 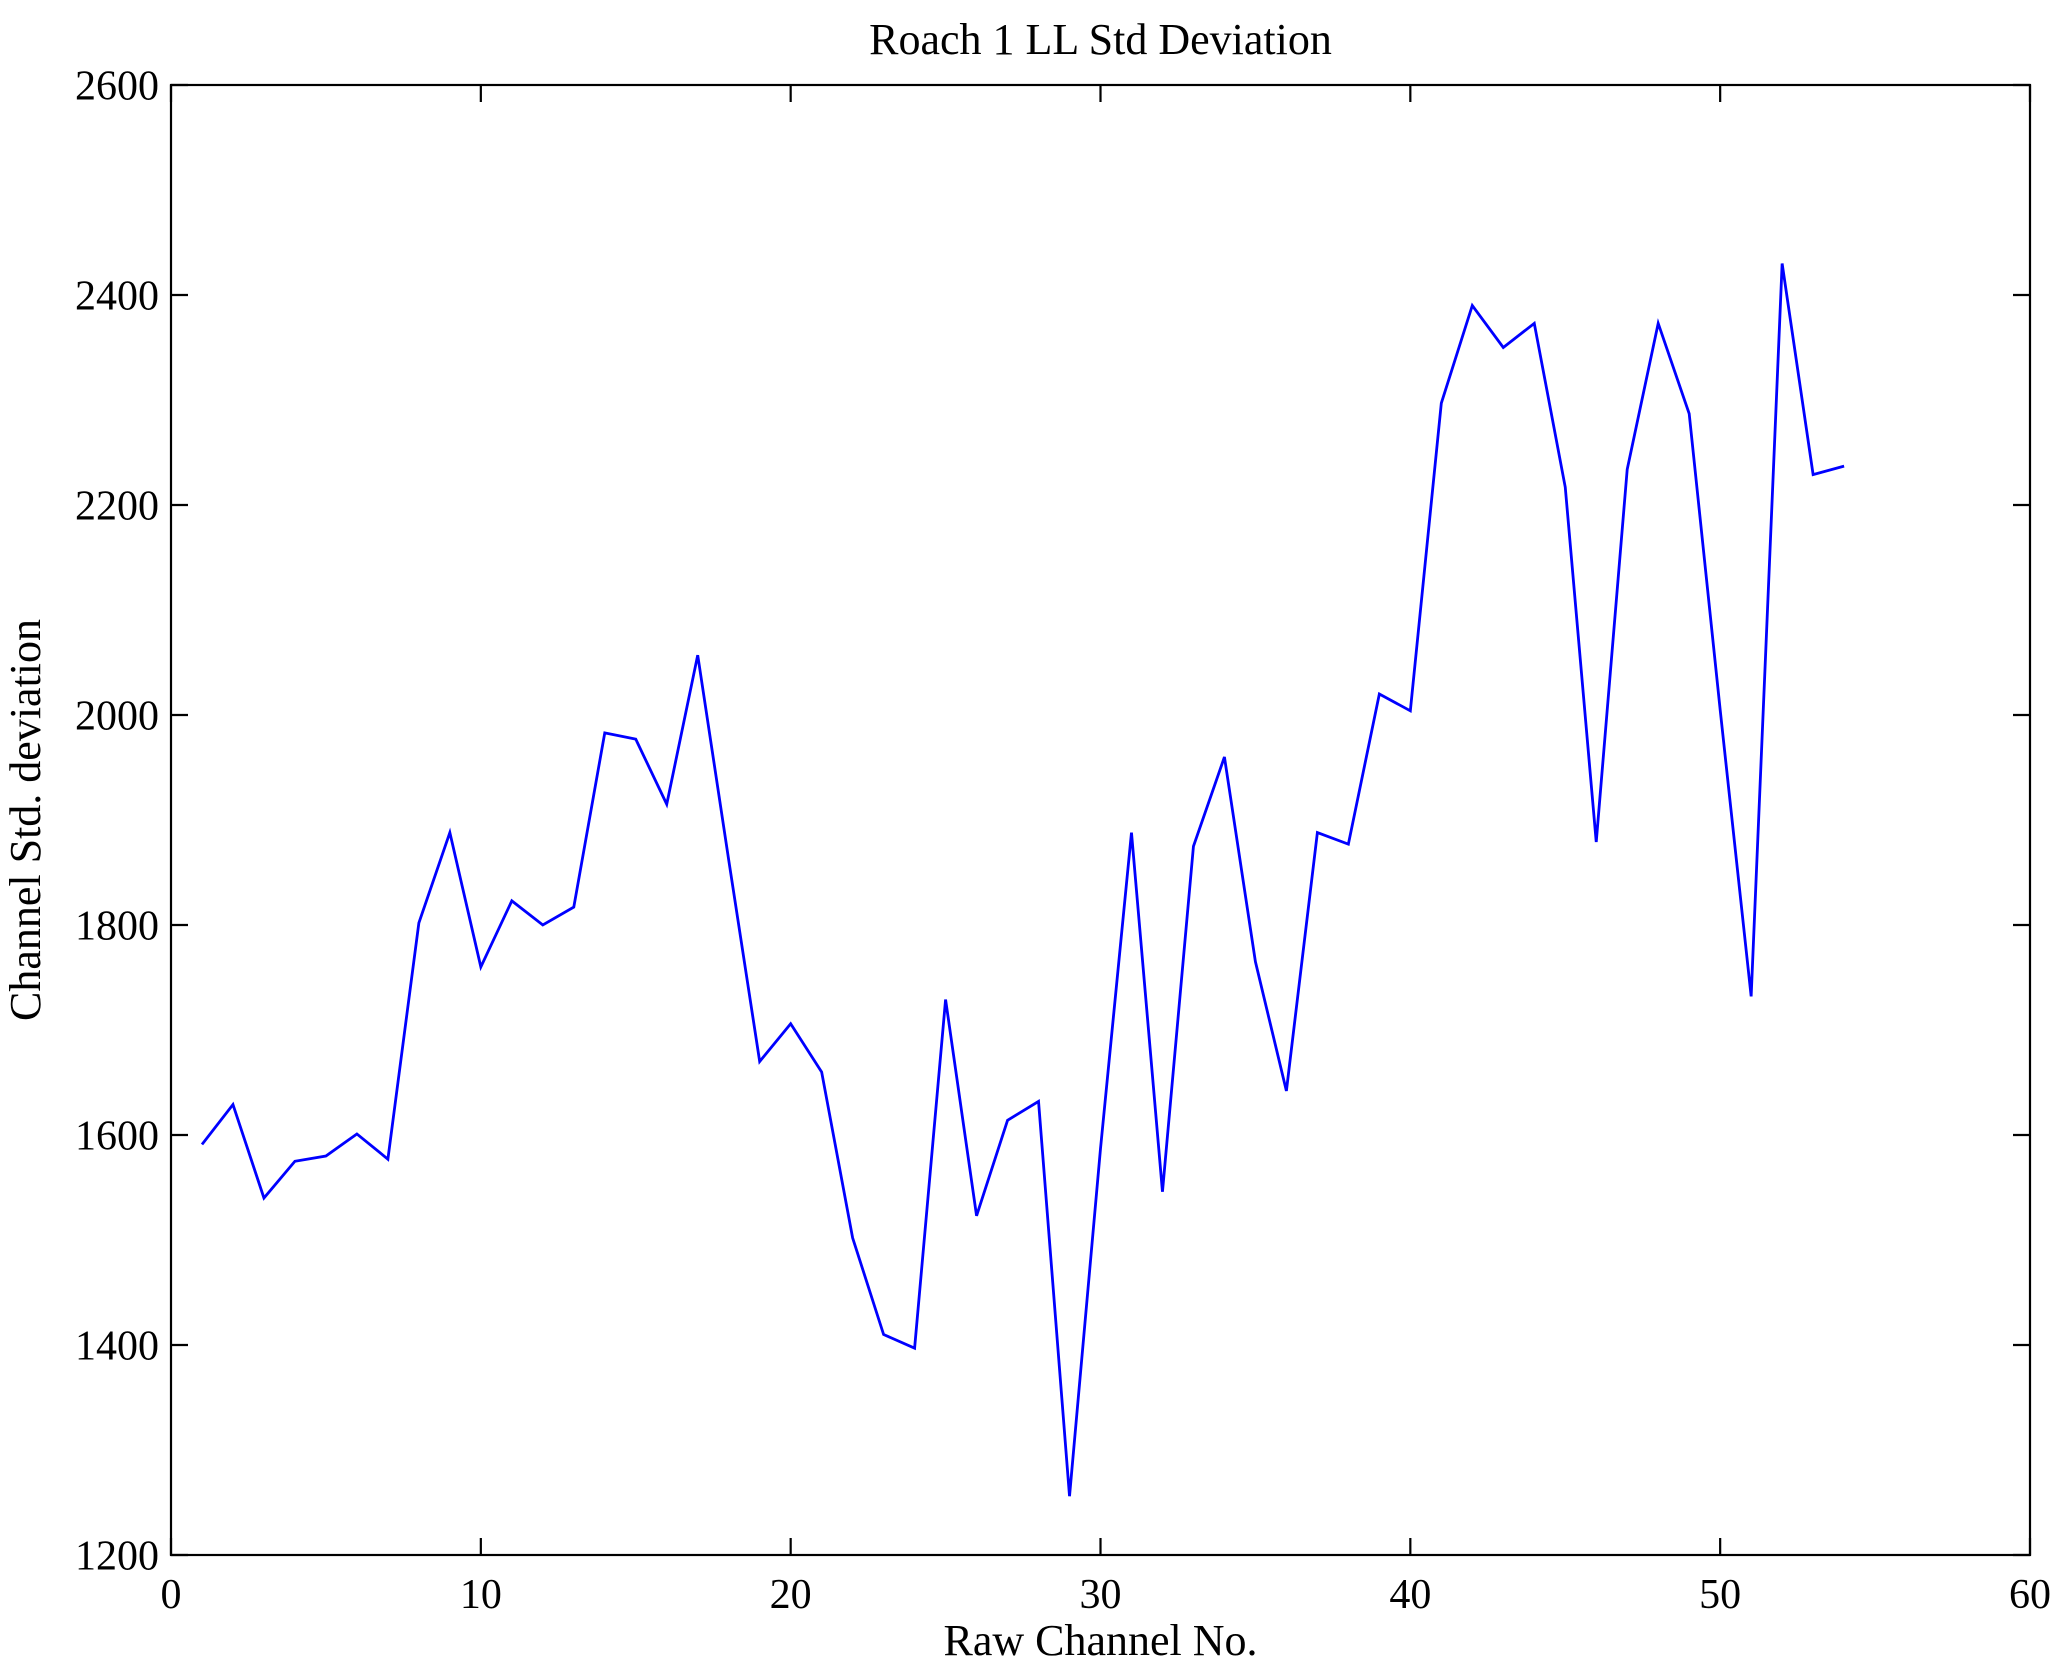 I want to click on y-tick-label: 2400, so click(x=117, y=297).